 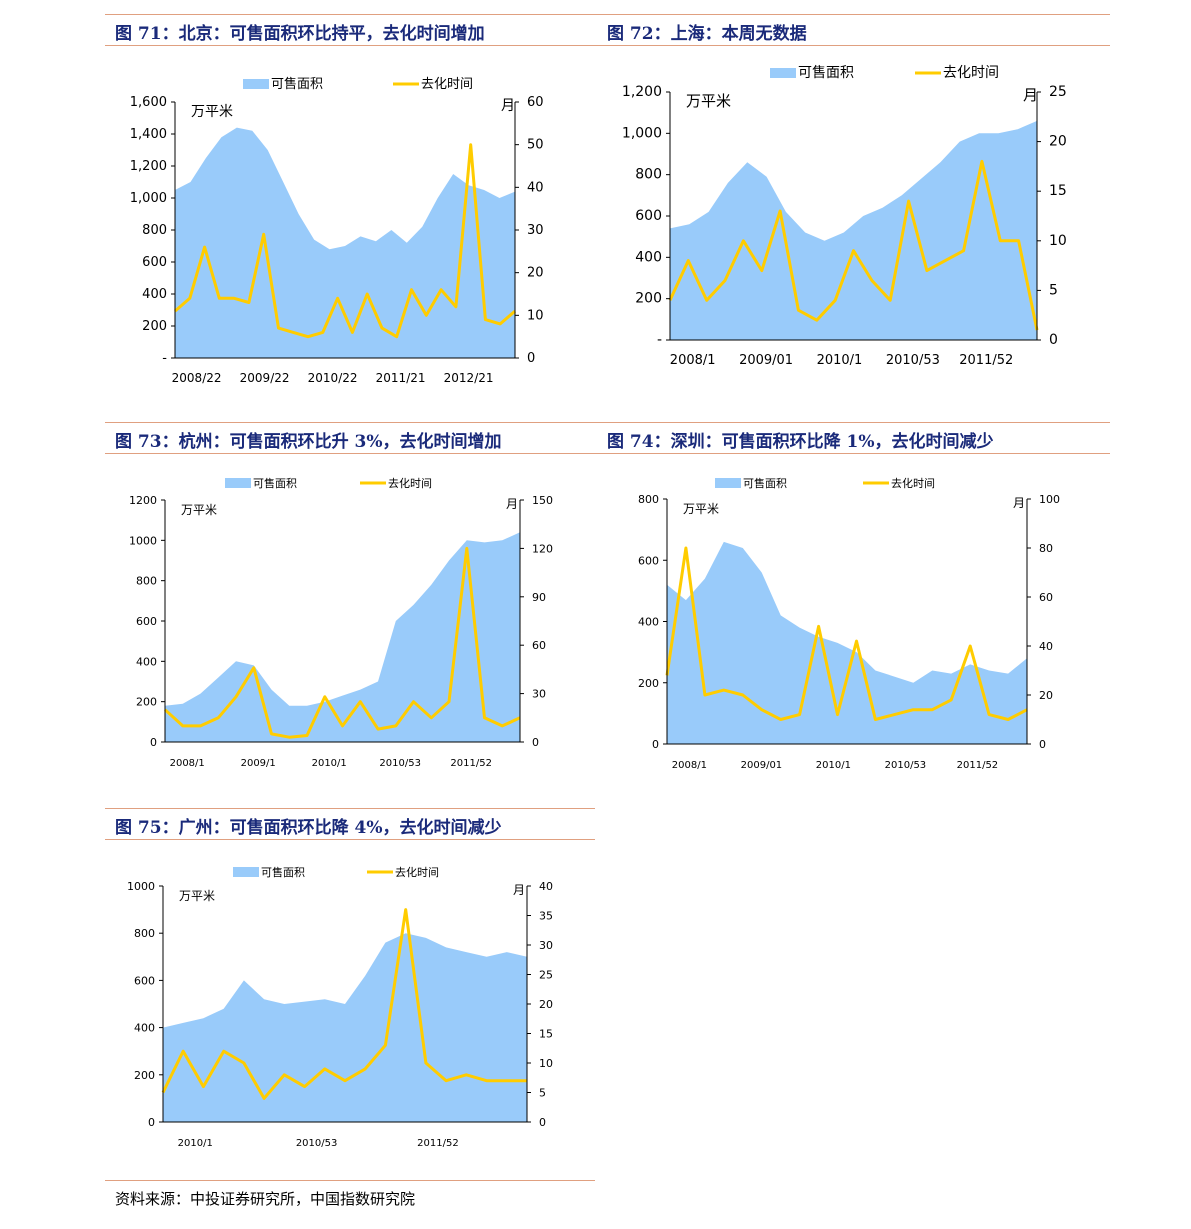 What do you see at coordinates (707, 34) in the screenshot?
I see `figure-72-title: 图 72：上海：本周无数据` at bounding box center [707, 34].